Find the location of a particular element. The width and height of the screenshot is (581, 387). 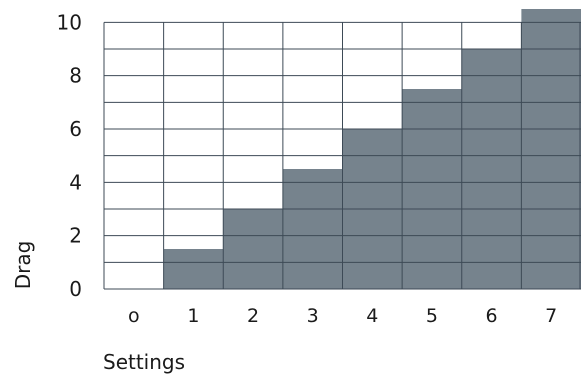

y-tick-label: 2 is located at coordinates (75, 236).